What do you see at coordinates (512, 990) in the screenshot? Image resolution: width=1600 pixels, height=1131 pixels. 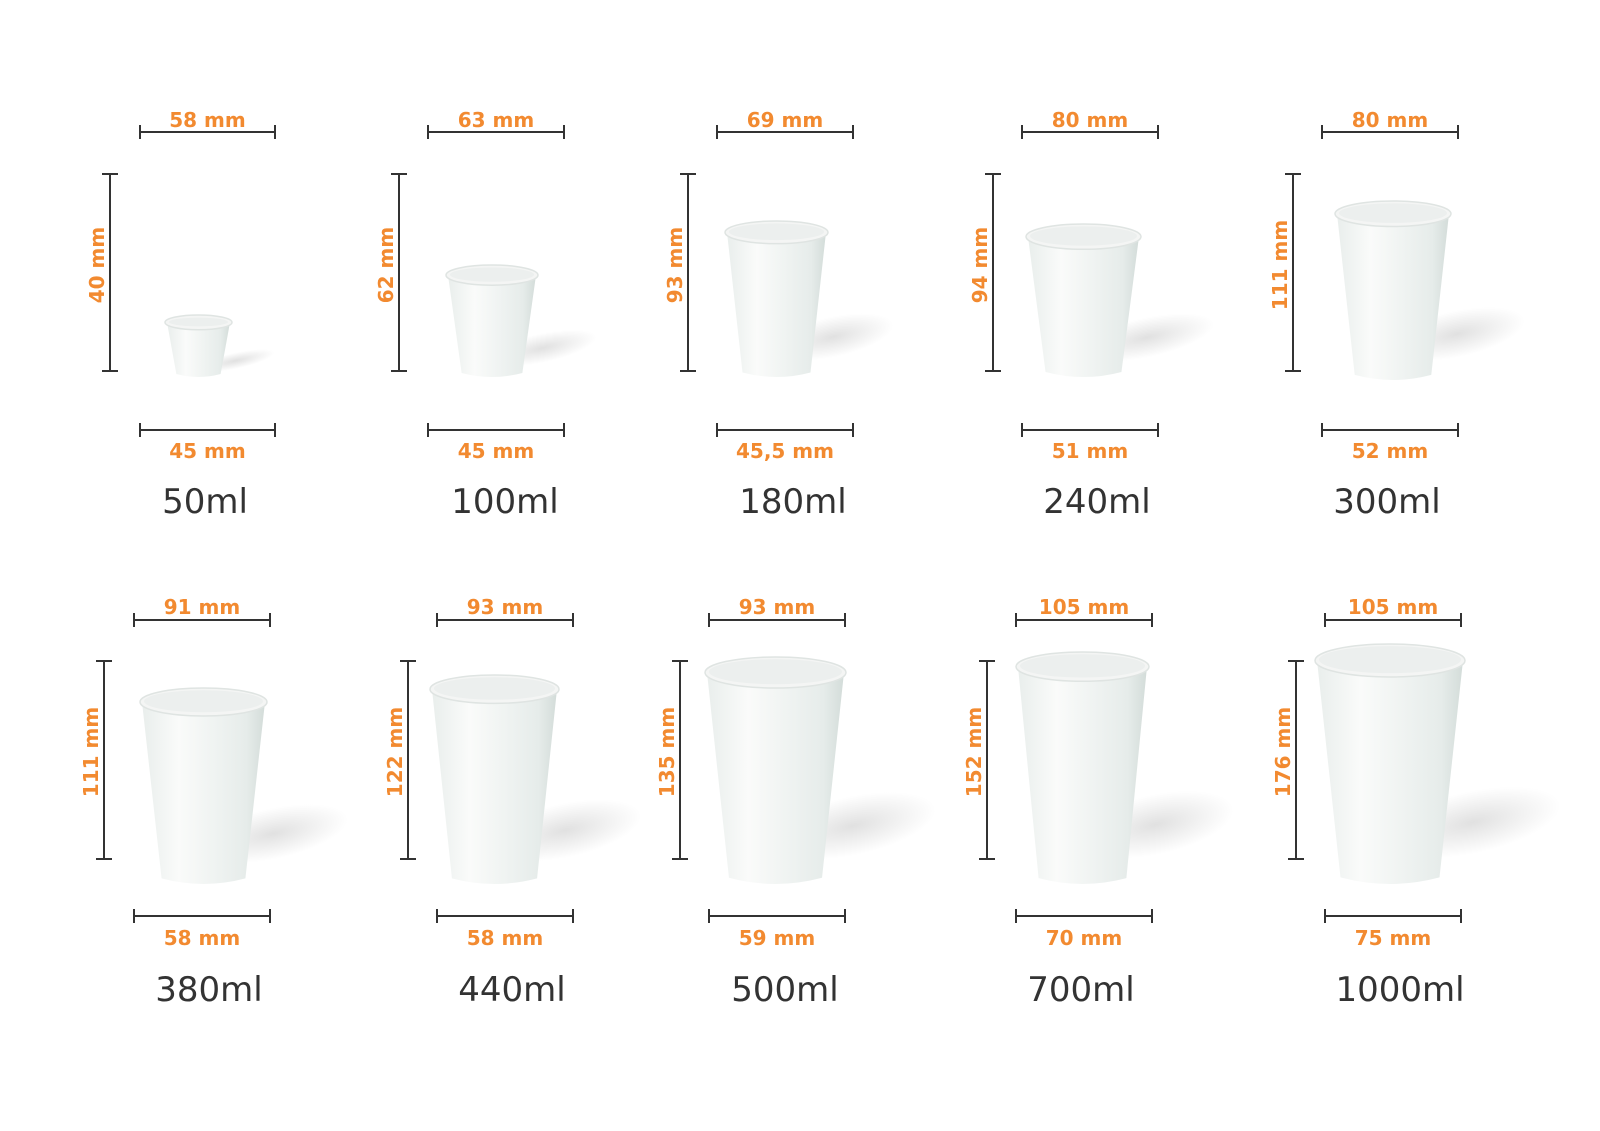 I see `volume-label: 440ml` at bounding box center [512, 990].